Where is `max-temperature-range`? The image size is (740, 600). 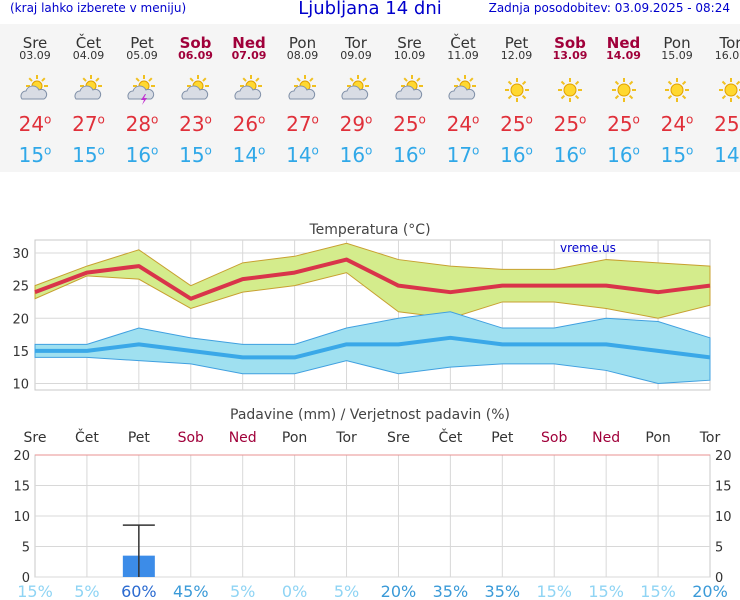 max-temperature-range is located at coordinates (372, 280).